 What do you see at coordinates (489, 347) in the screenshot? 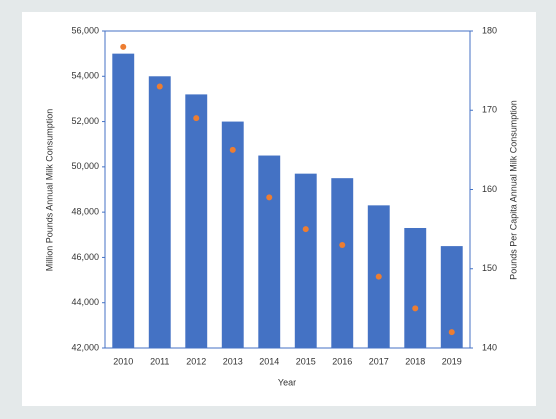
I see `y2-tick-label: 140` at bounding box center [489, 347].